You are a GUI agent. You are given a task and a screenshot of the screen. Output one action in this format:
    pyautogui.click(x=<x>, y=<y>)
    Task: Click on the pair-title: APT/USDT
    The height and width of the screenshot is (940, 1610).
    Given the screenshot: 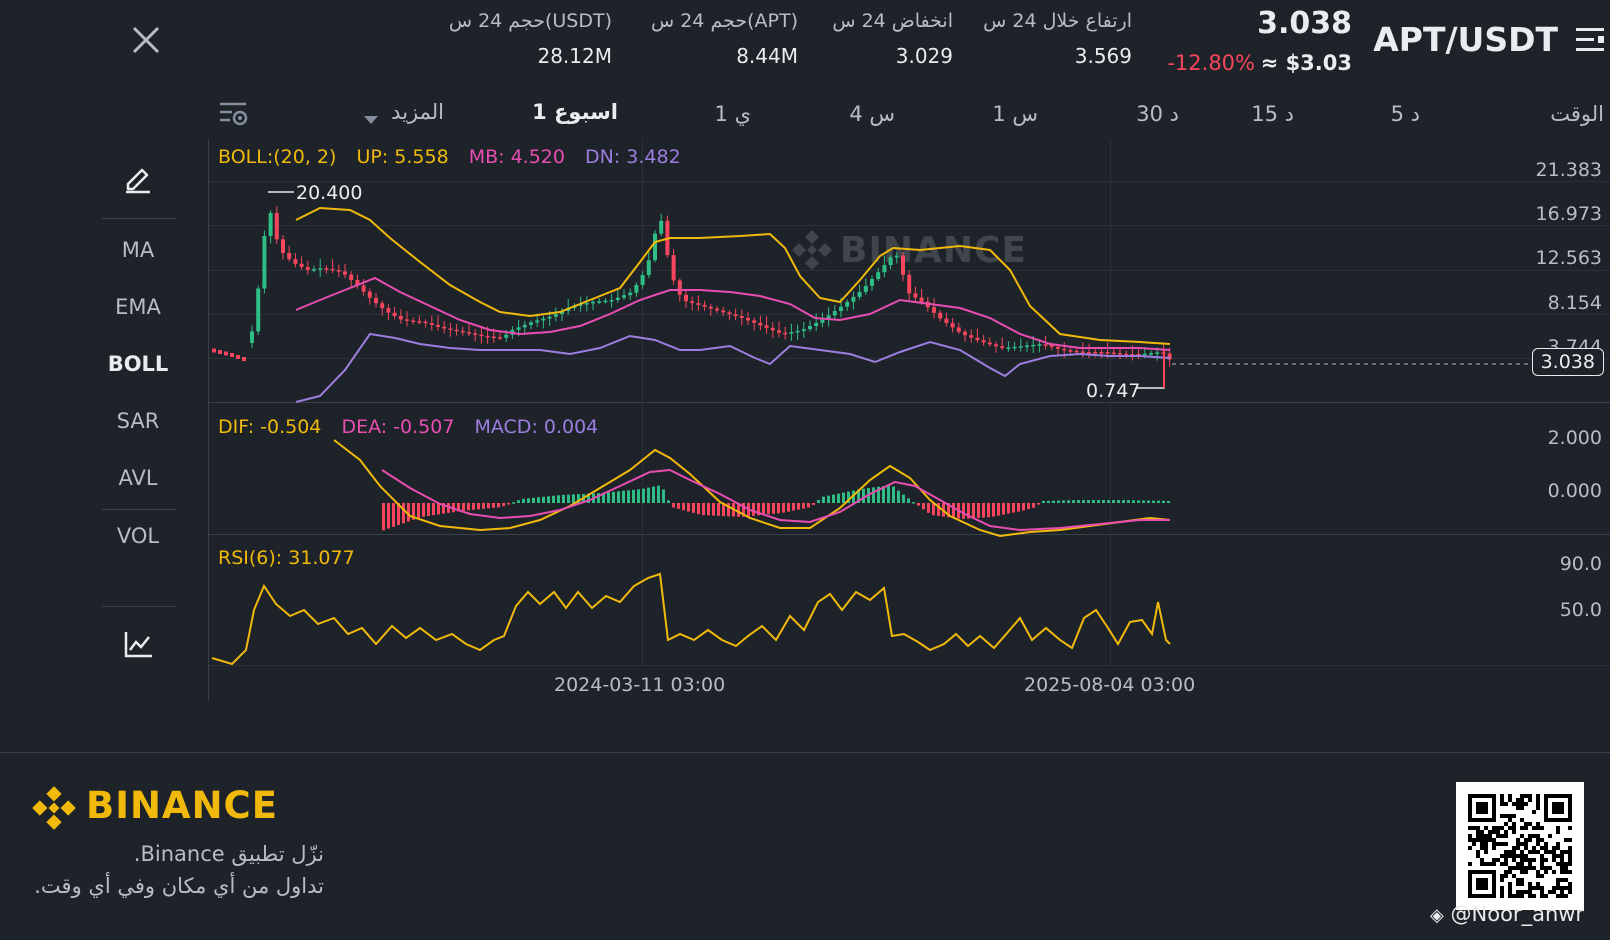 What is the action you would take?
    pyautogui.click(x=1465, y=39)
    